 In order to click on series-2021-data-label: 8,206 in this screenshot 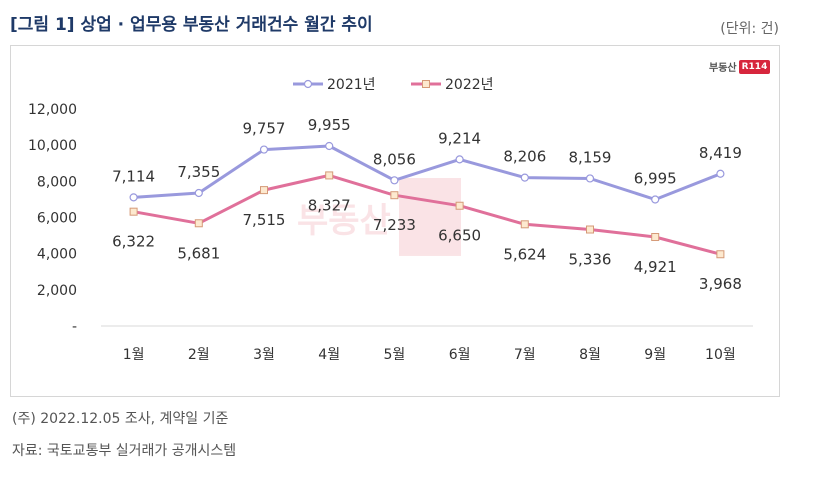, I will do `click(524, 157)`.